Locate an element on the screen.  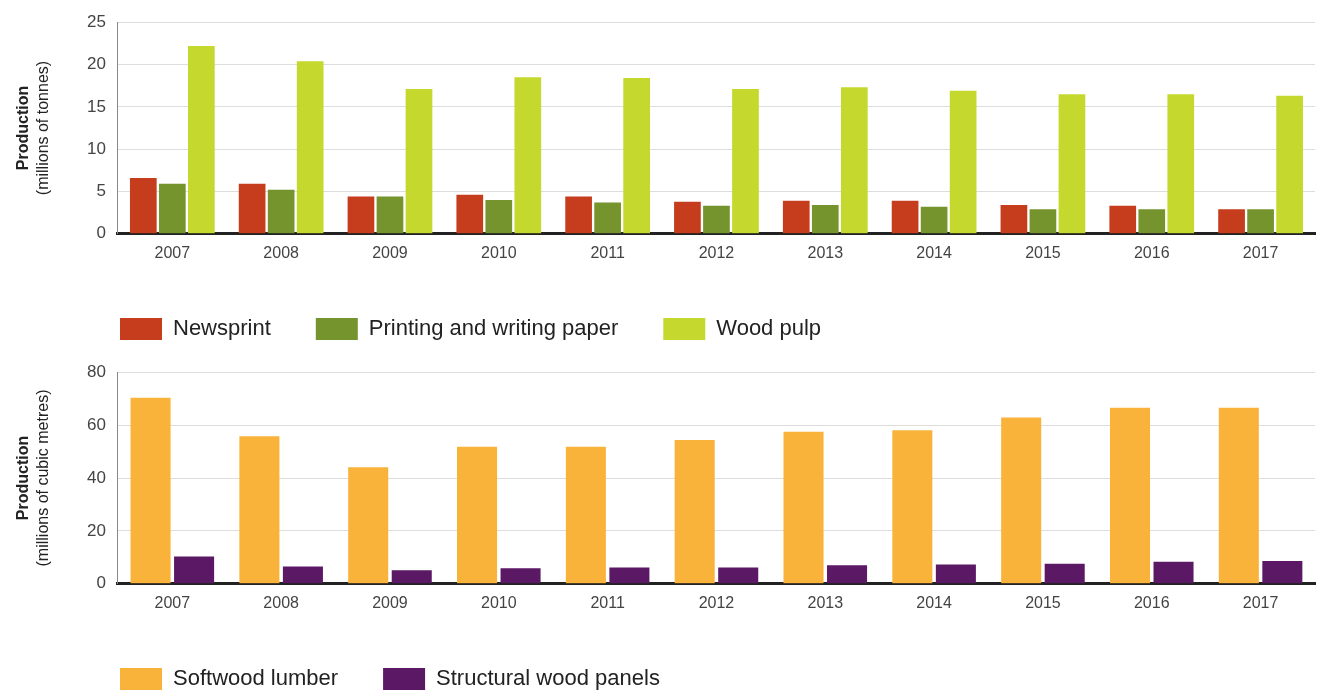
y-tick-label: 60 is located at coordinates (96, 424).